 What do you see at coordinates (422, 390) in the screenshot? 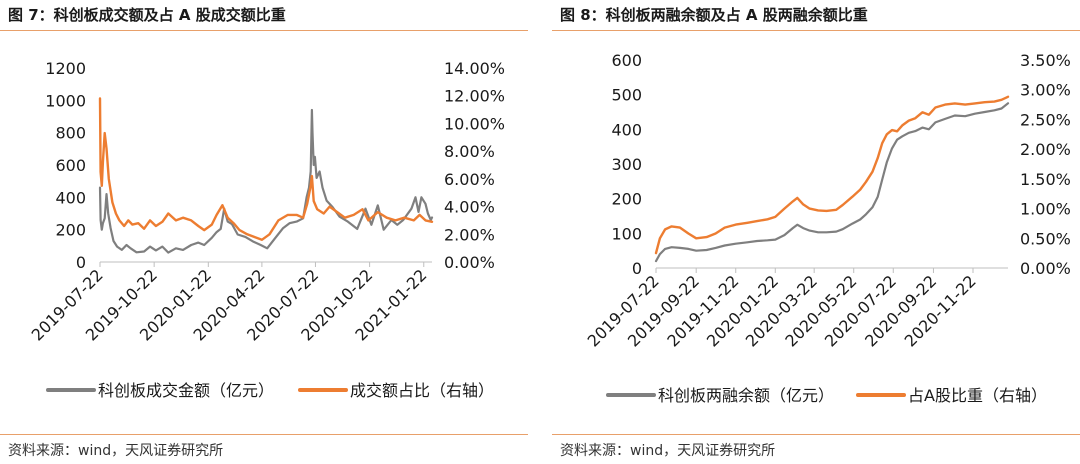
I see `legend-label: 成交额占比（右轴）` at bounding box center [422, 390].